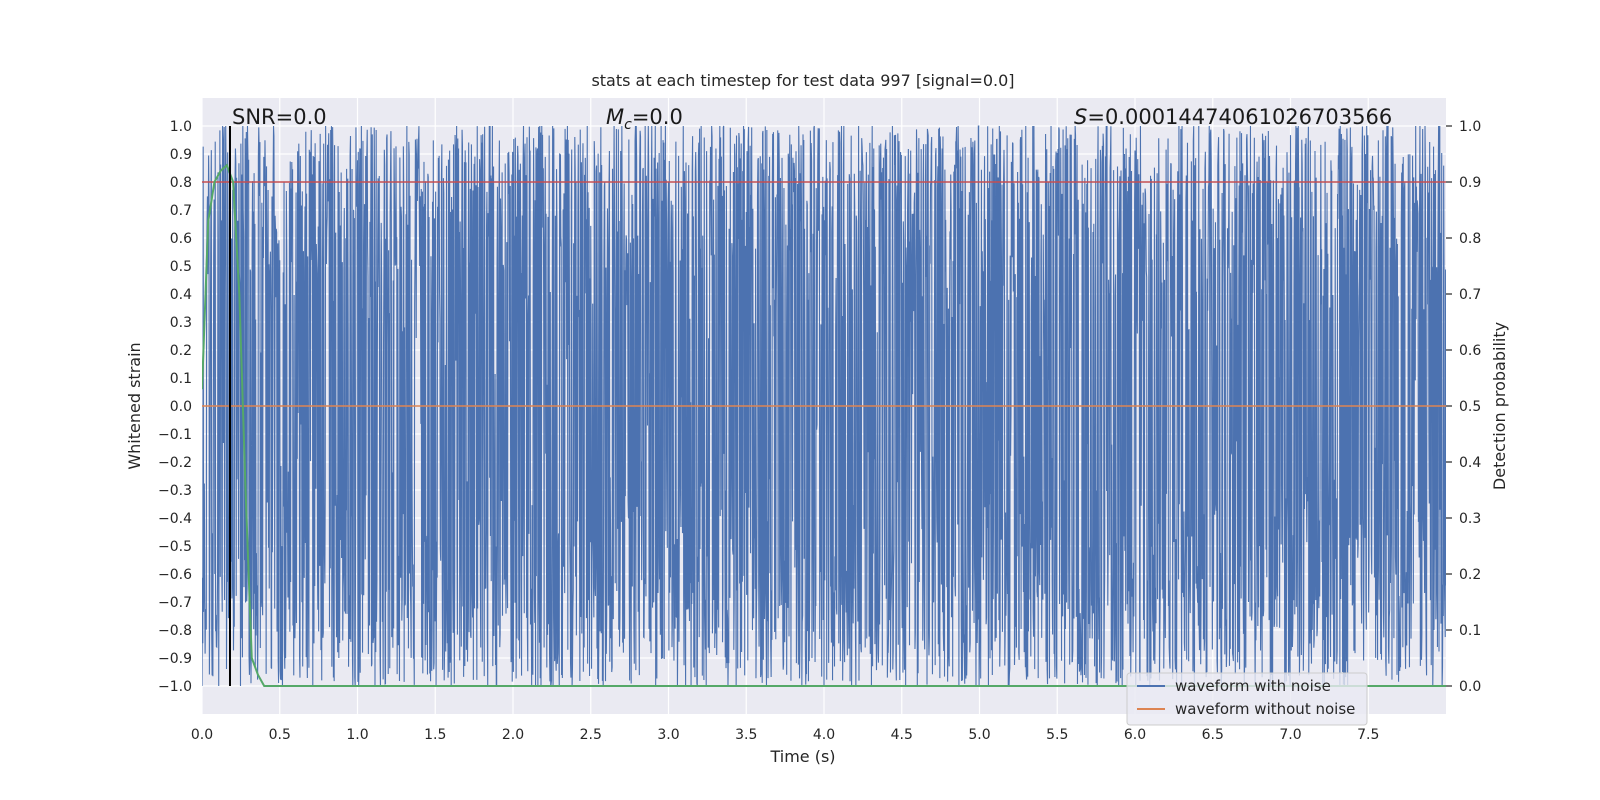 This screenshot has width=1600, height=800. What do you see at coordinates (591, 735) in the screenshot?
I see `x-tick-label: 2.5` at bounding box center [591, 735].